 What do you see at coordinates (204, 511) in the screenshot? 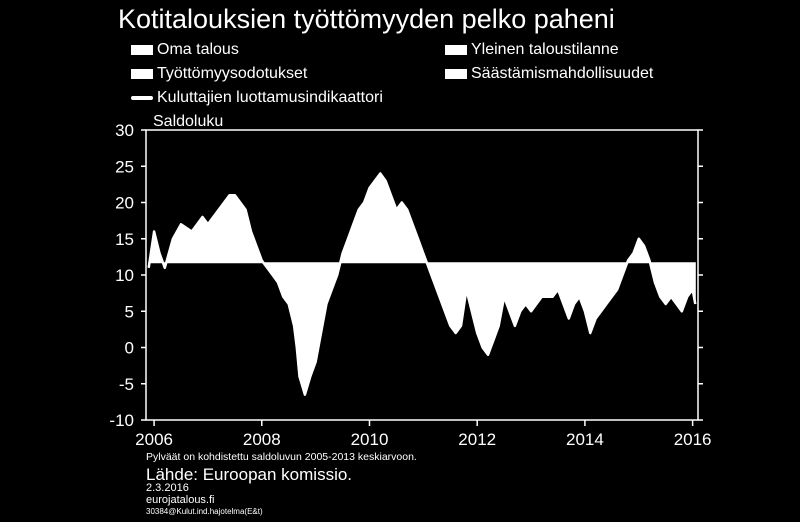
I see `chart-code: 30384@Kulut.ind.hajotelma(E&t)` at bounding box center [204, 511].